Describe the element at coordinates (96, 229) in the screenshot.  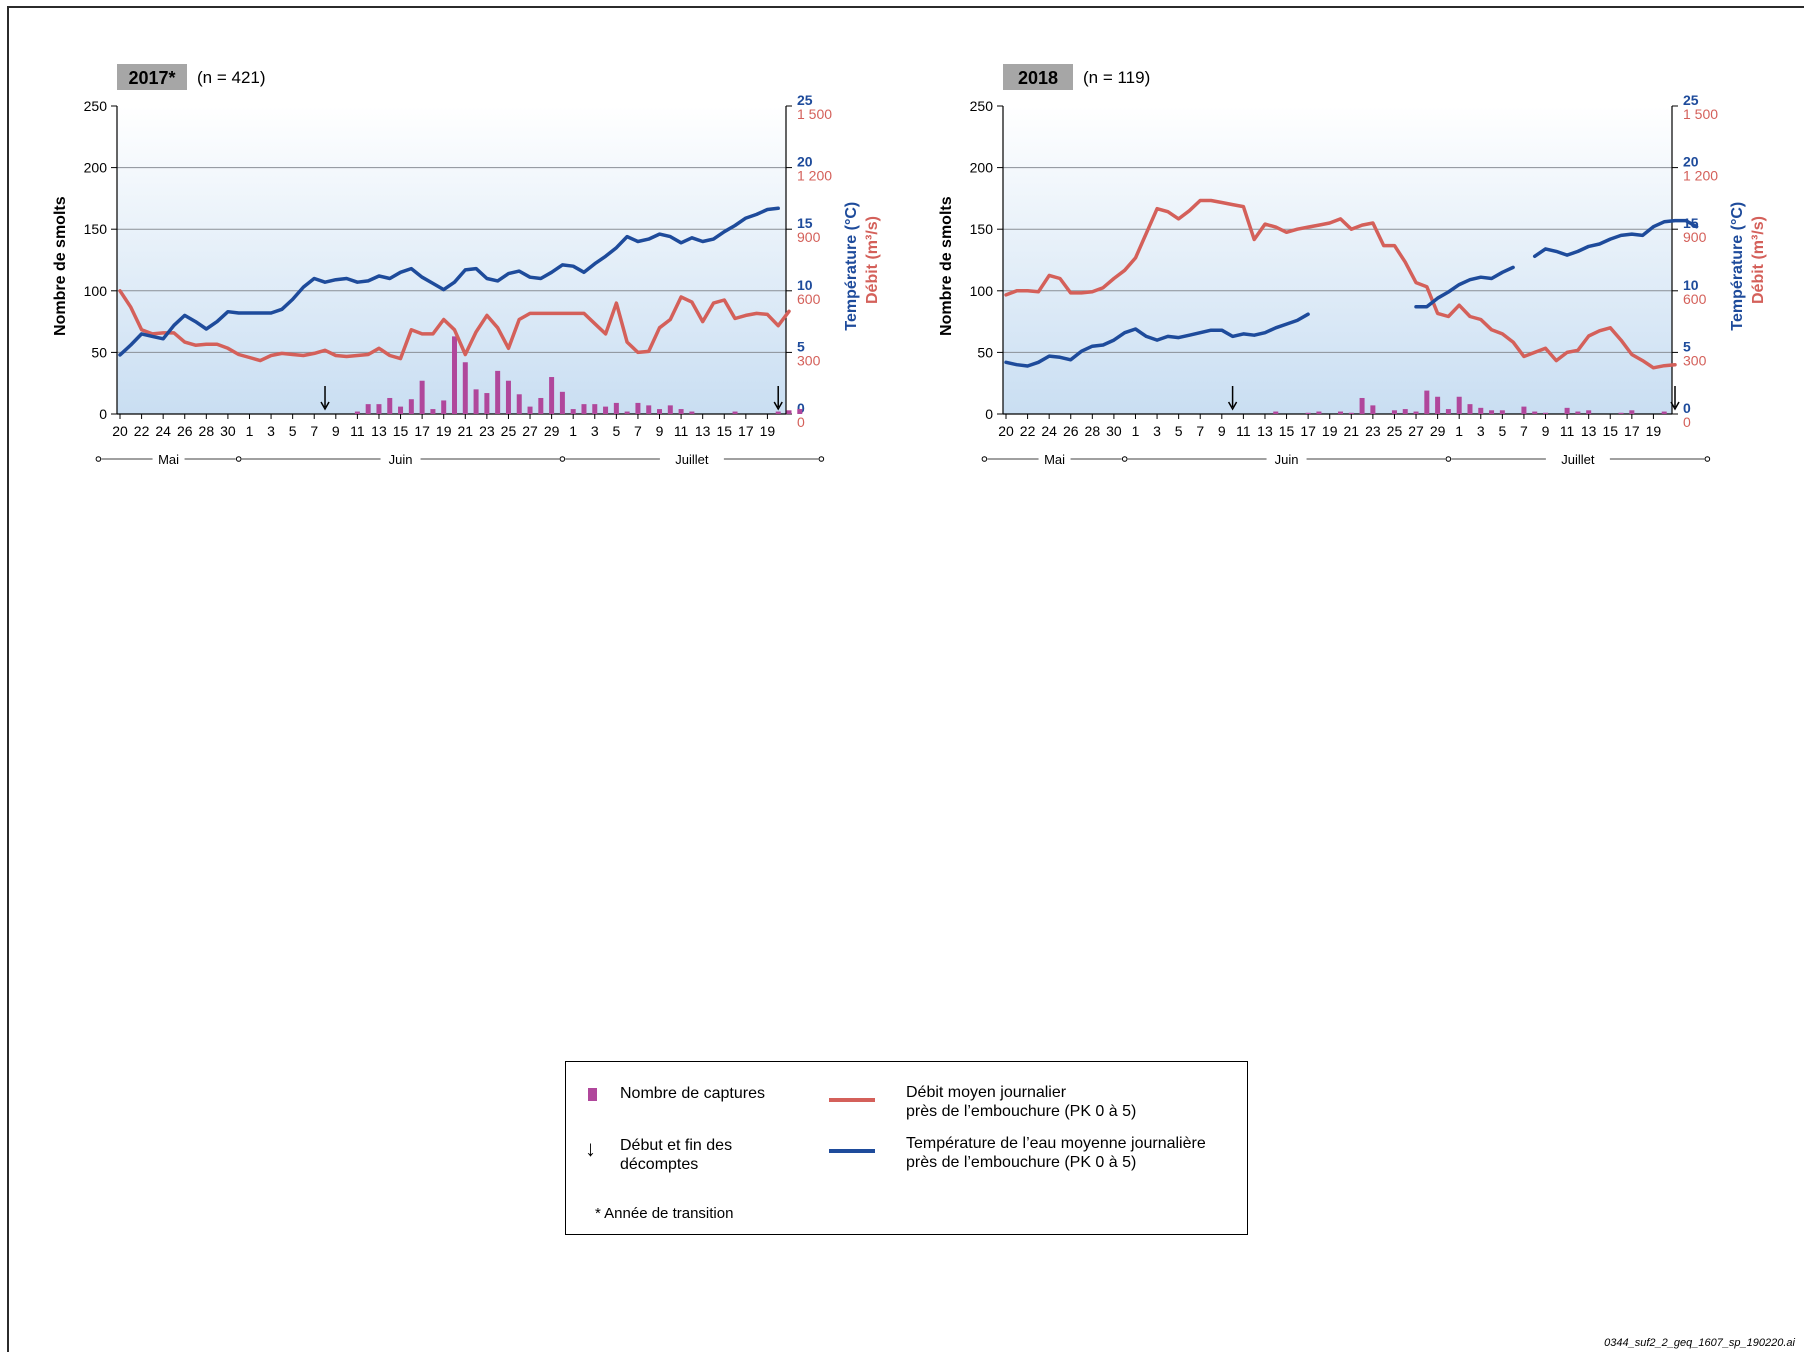
I see `y-left-tick-label: 150` at that location.